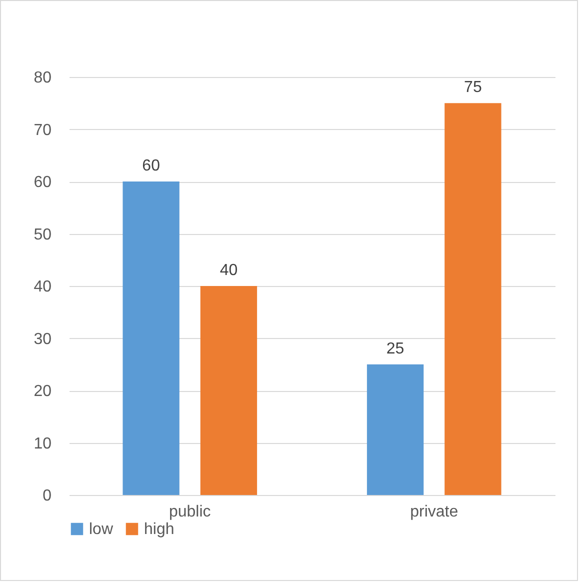  What do you see at coordinates (47, 496) in the screenshot?
I see `y-tick-label: 0` at bounding box center [47, 496].